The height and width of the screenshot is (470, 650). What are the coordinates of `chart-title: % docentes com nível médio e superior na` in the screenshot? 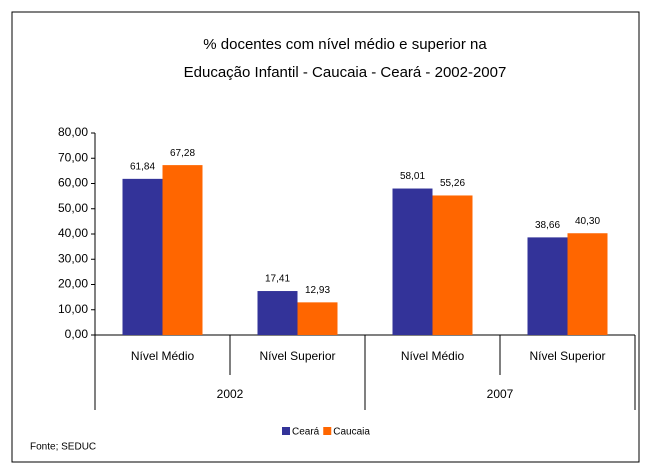 It's located at (345, 44).